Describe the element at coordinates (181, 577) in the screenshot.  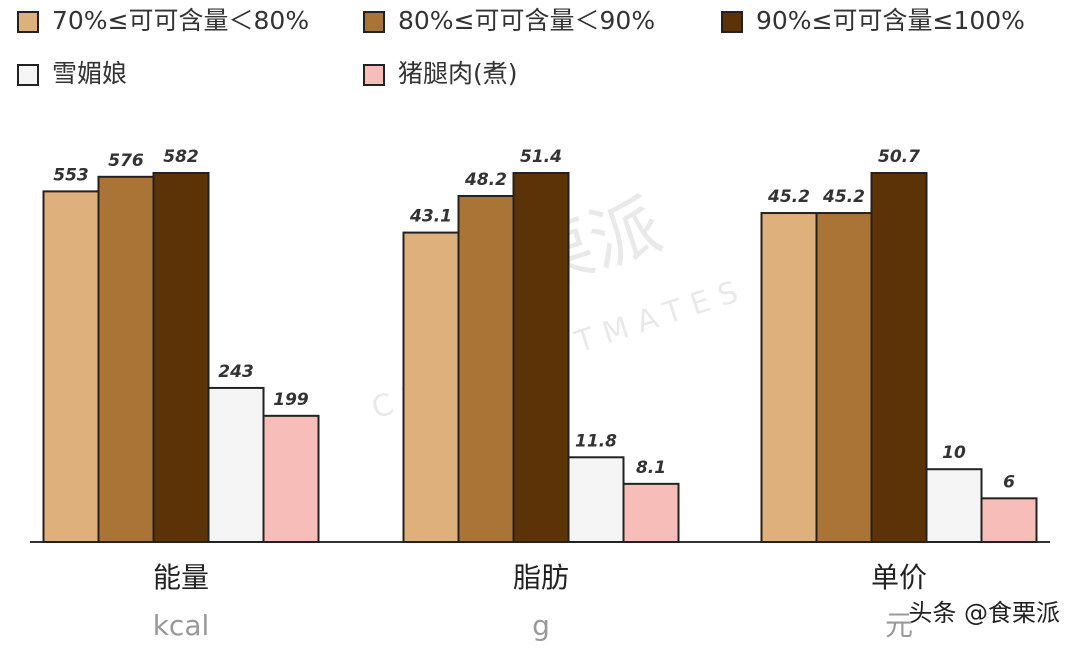
I see `x-tick-label: 能量` at that location.